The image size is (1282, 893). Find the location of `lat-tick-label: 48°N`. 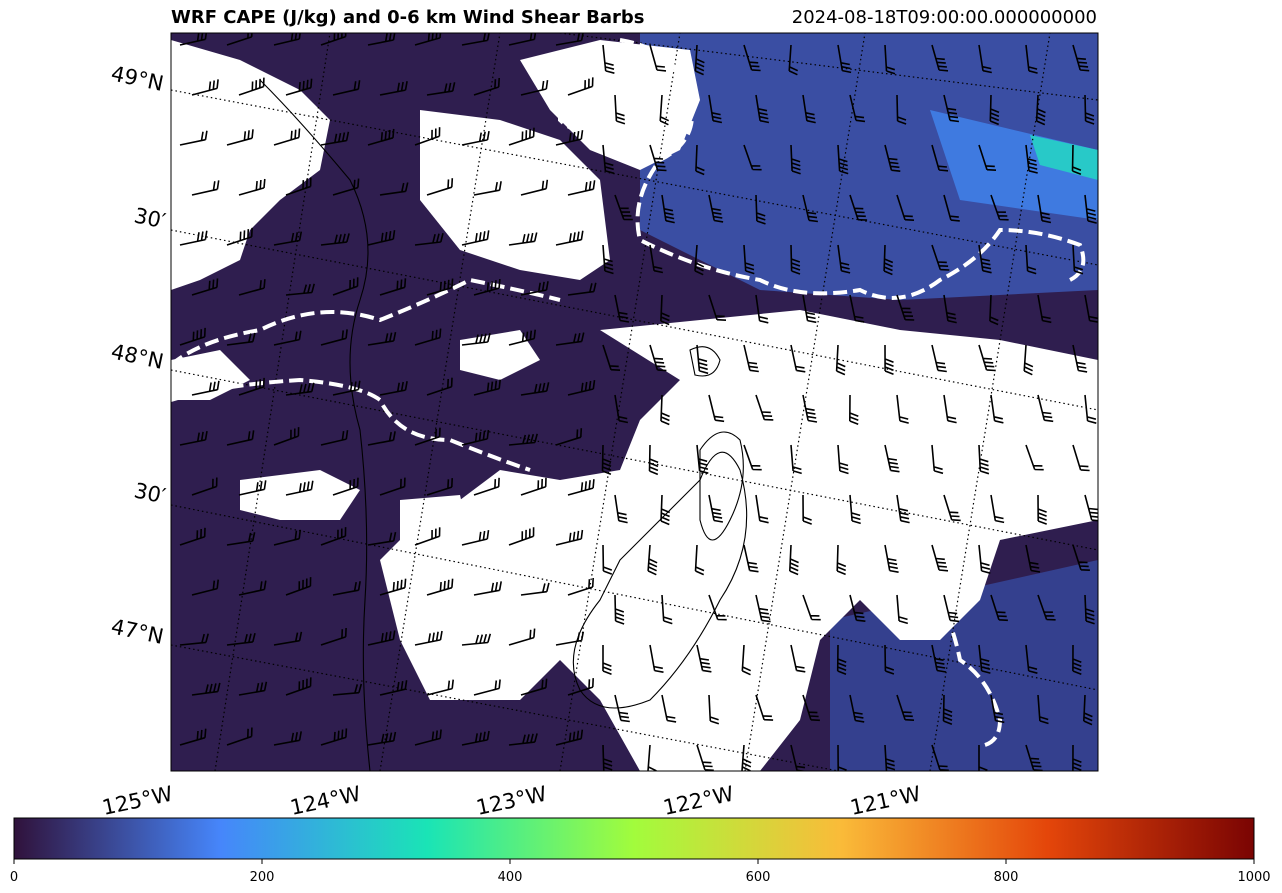

lat-tick-label: 48°N is located at coordinates (137, 356).